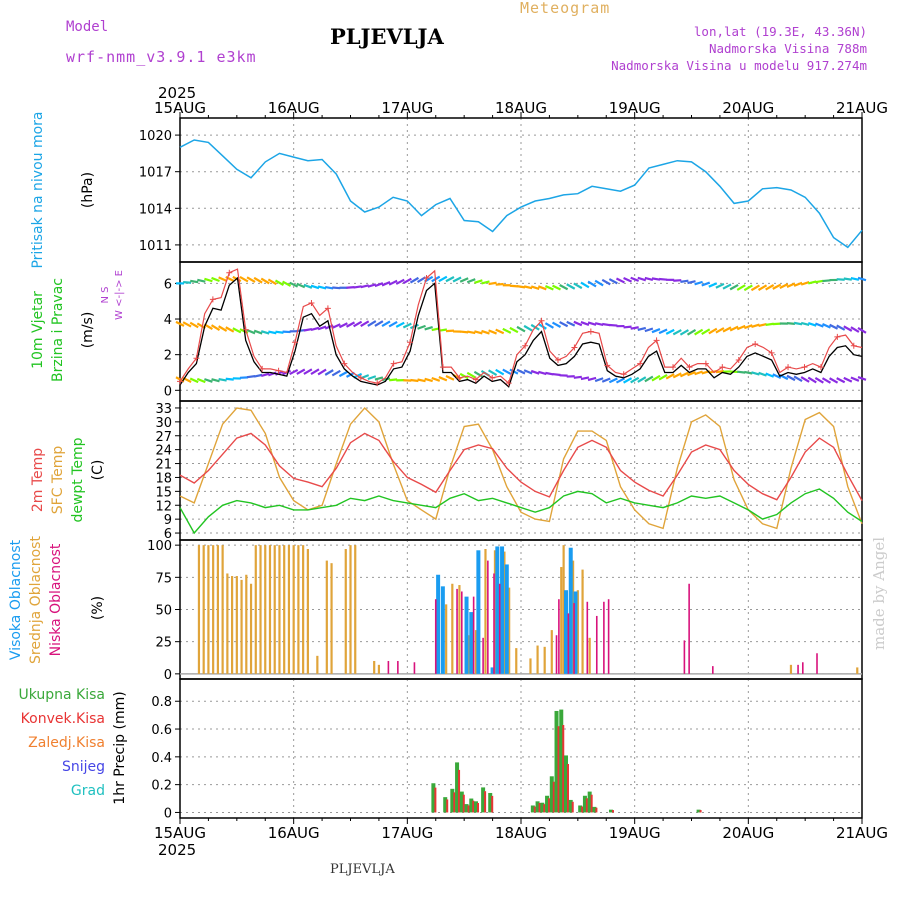 Image resolution: width=900 pixels, height=900 pixels. Describe the element at coordinates (38, 480) in the screenshot. I see `temp-axis-title: 2m Temp` at that location.